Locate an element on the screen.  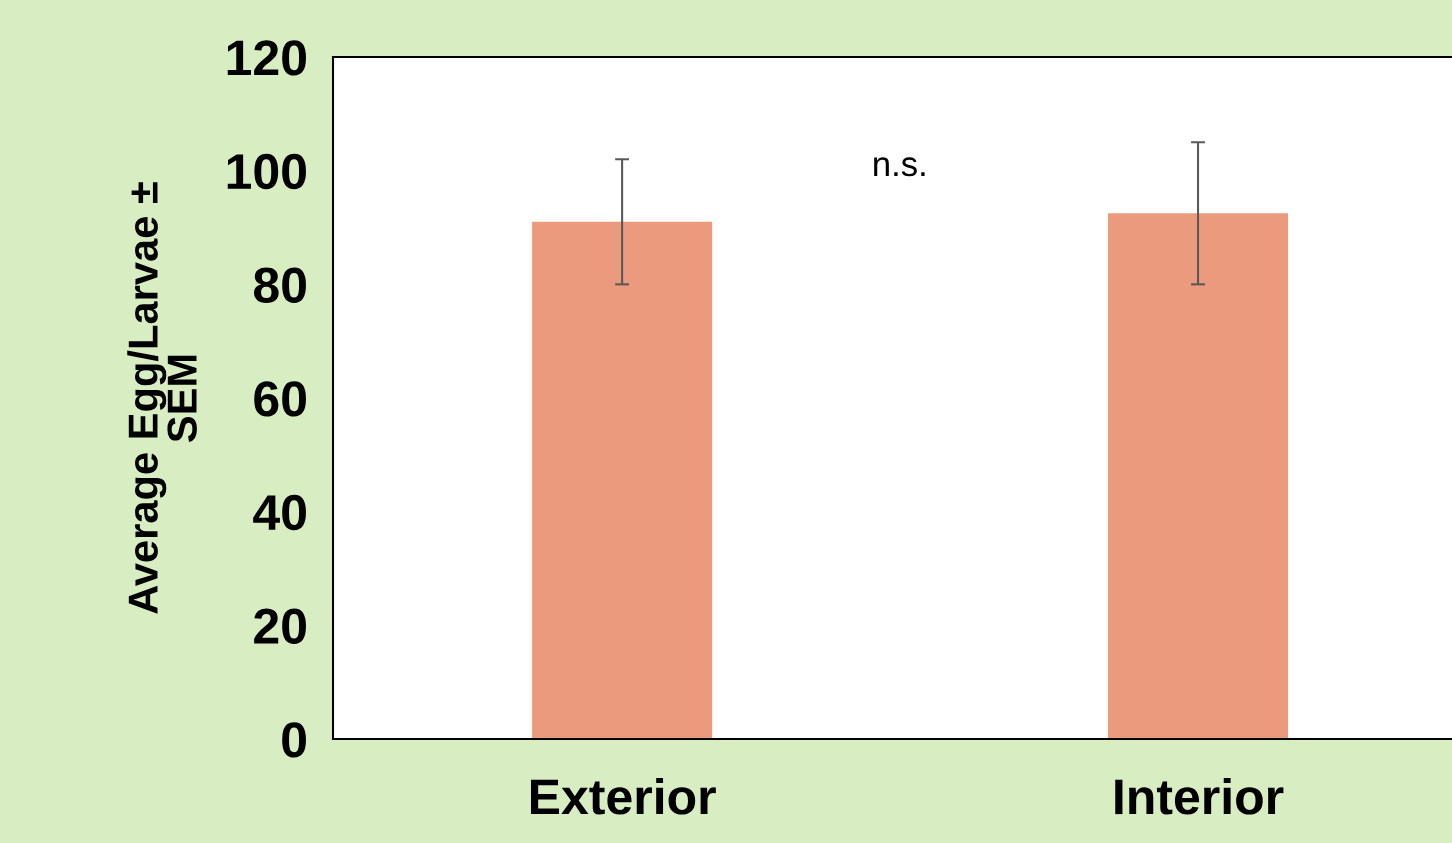
y-tick-label: 20 is located at coordinates (280, 626).